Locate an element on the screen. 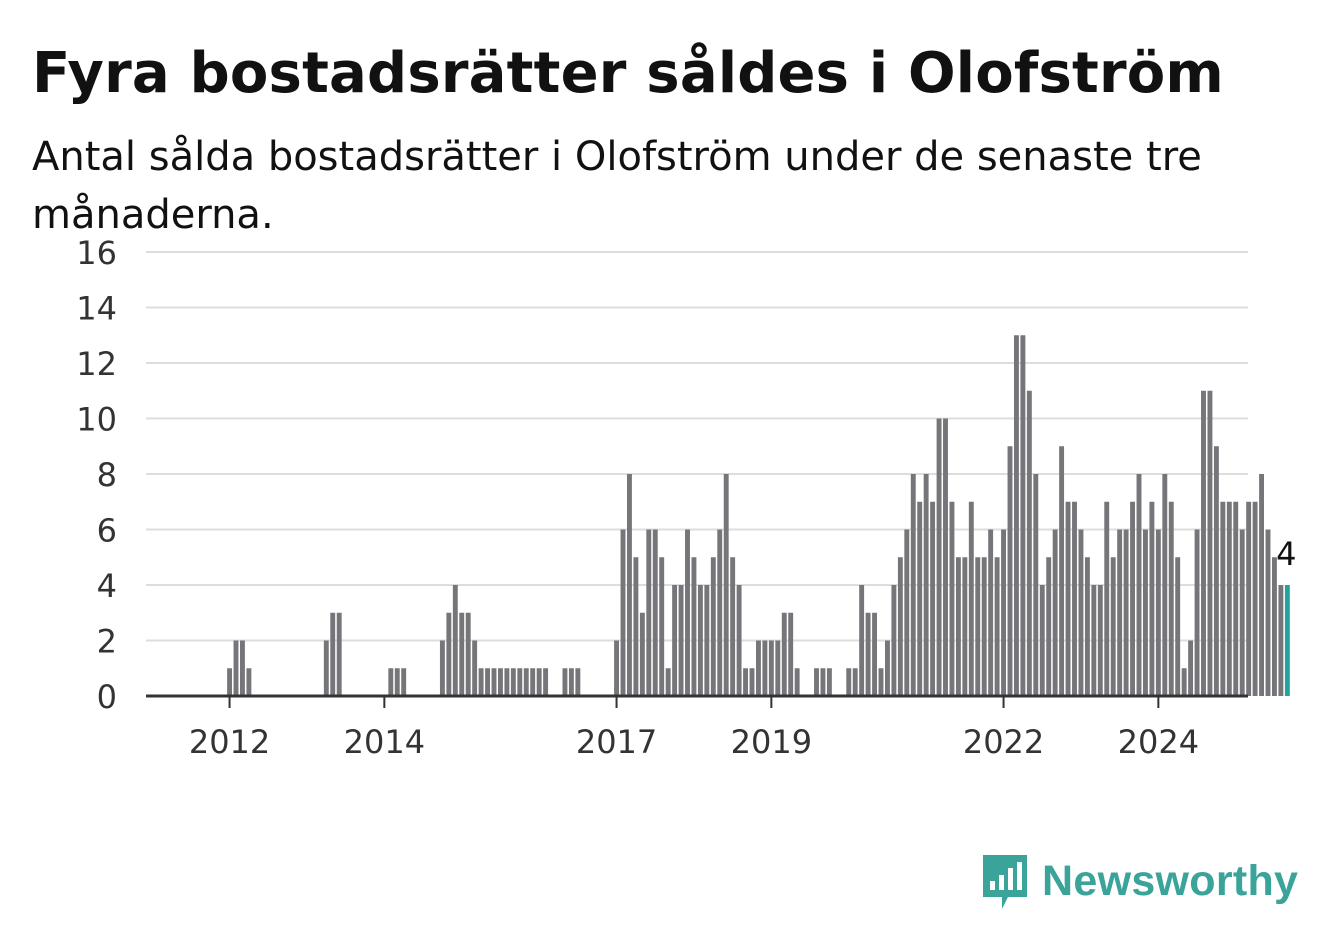  x-tick-label: 2019 is located at coordinates (771, 742).